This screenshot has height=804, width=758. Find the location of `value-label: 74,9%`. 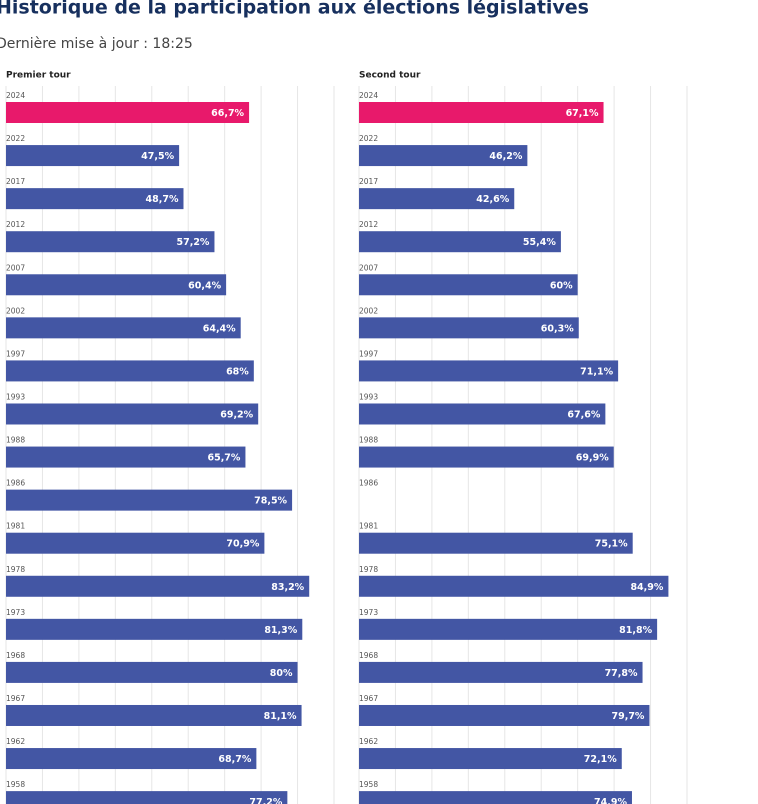

value-label: 74,9% is located at coordinates (610, 800).